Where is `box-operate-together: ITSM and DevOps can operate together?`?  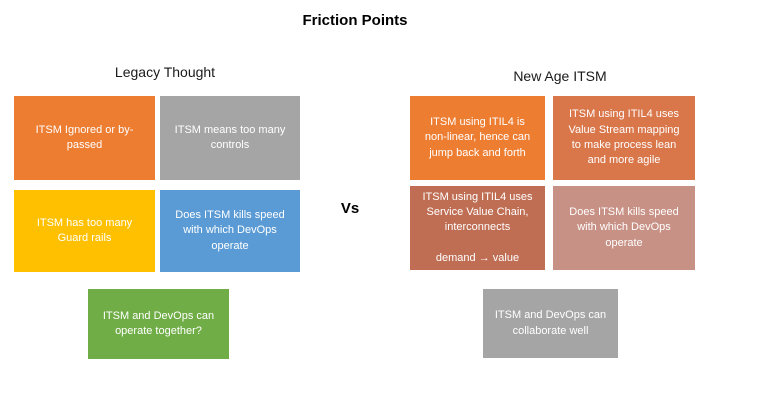 box-operate-together: ITSM and DevOps can operate together? is located at coordinates (158, 324).